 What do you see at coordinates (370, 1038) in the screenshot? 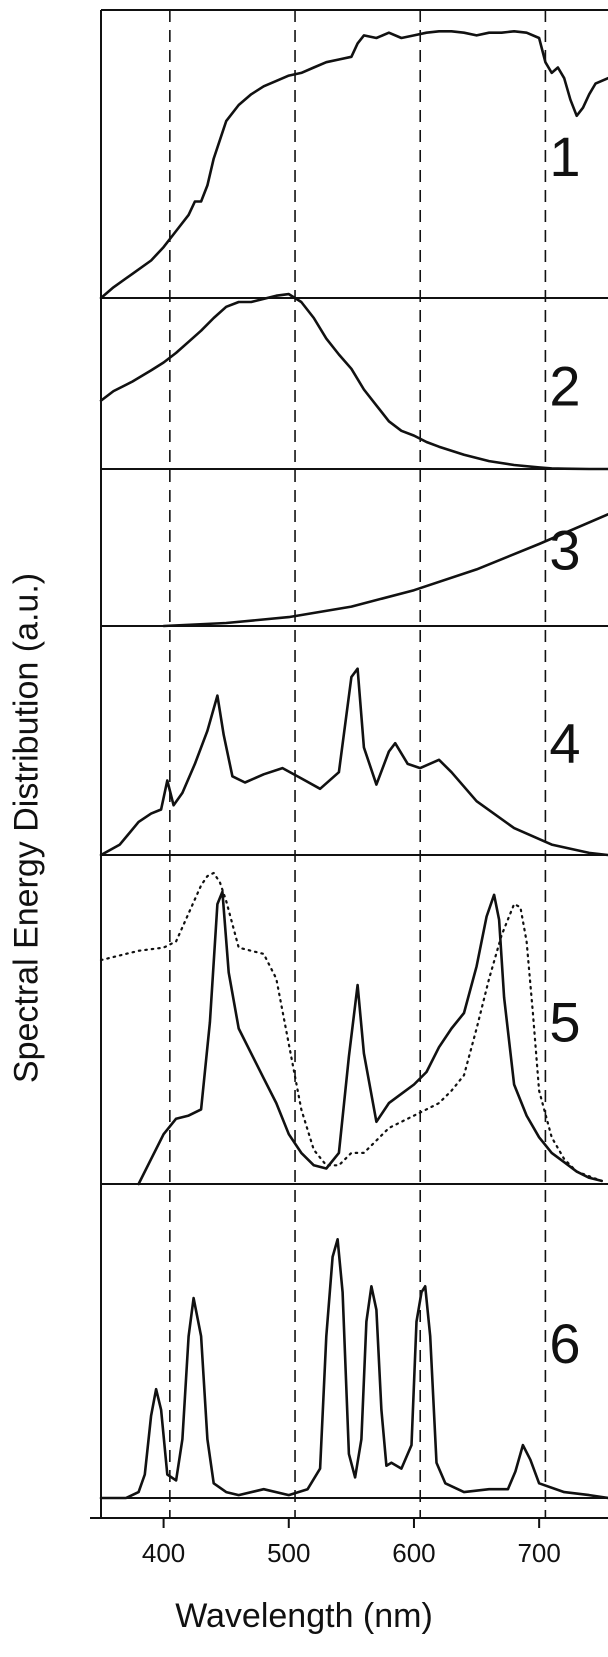
I see `panel-5-curve-solid` at bounding box center [370, 1038].